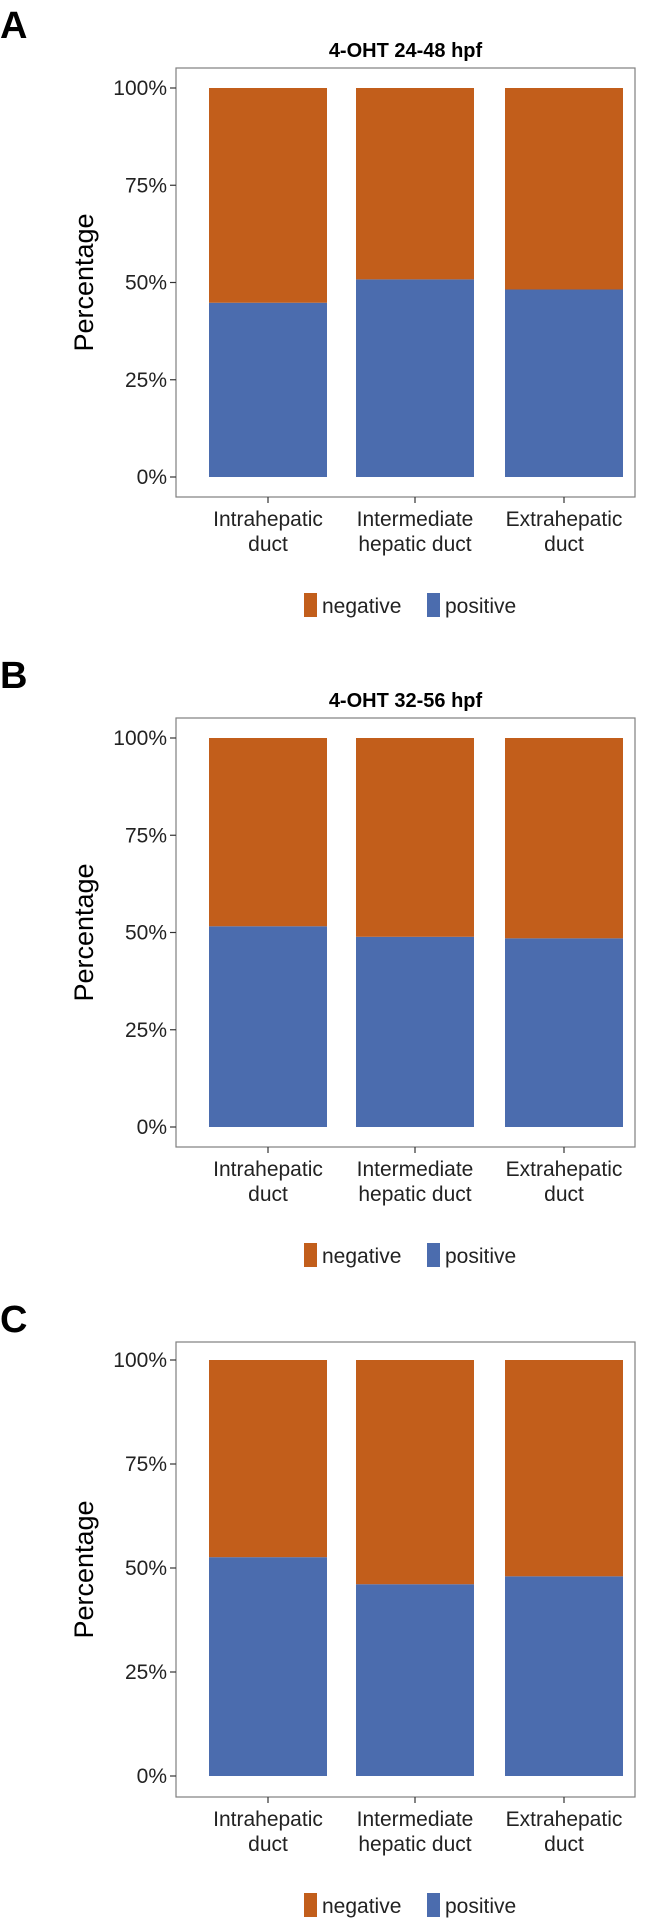 The image size is (655, 1920). What do you see at coordinates (13, 676) in the screenshot?
I see `panel-letter: B` at bounding box center [13, 676].